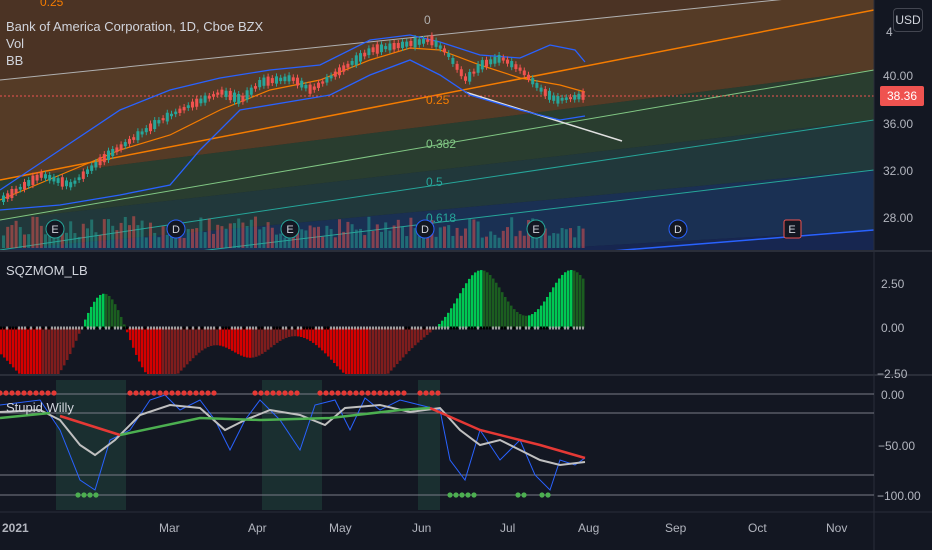 Image resolution: width=932 pixels, height=550 pixels. What do you see at coordinates (15, 60) in the screenshot?
I see `bb-label: BB` at bounding box center [15, 60].